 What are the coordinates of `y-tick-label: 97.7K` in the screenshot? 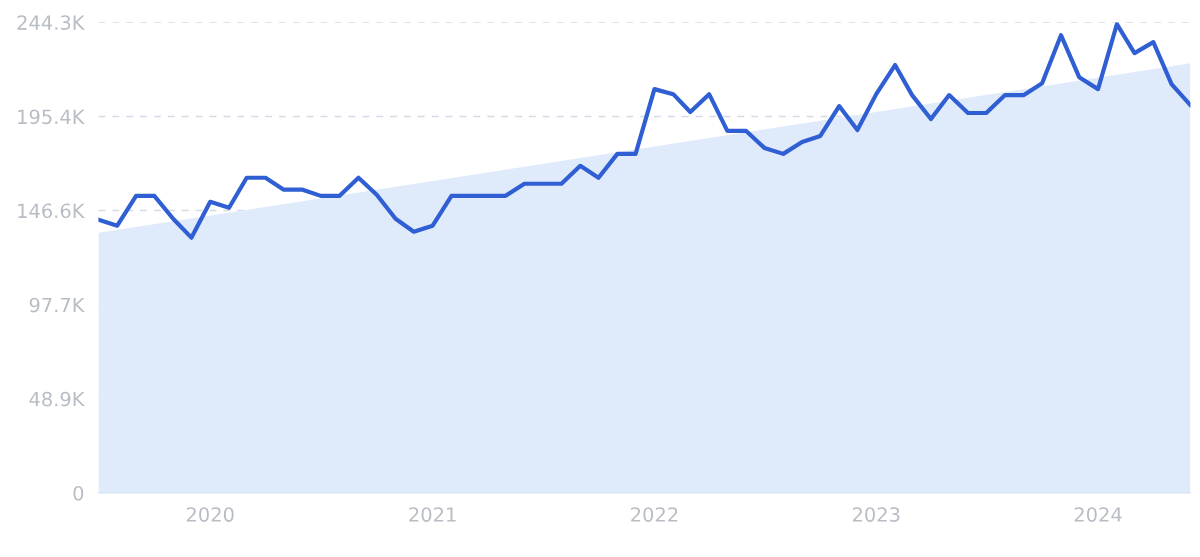 It's located at (57, 305).